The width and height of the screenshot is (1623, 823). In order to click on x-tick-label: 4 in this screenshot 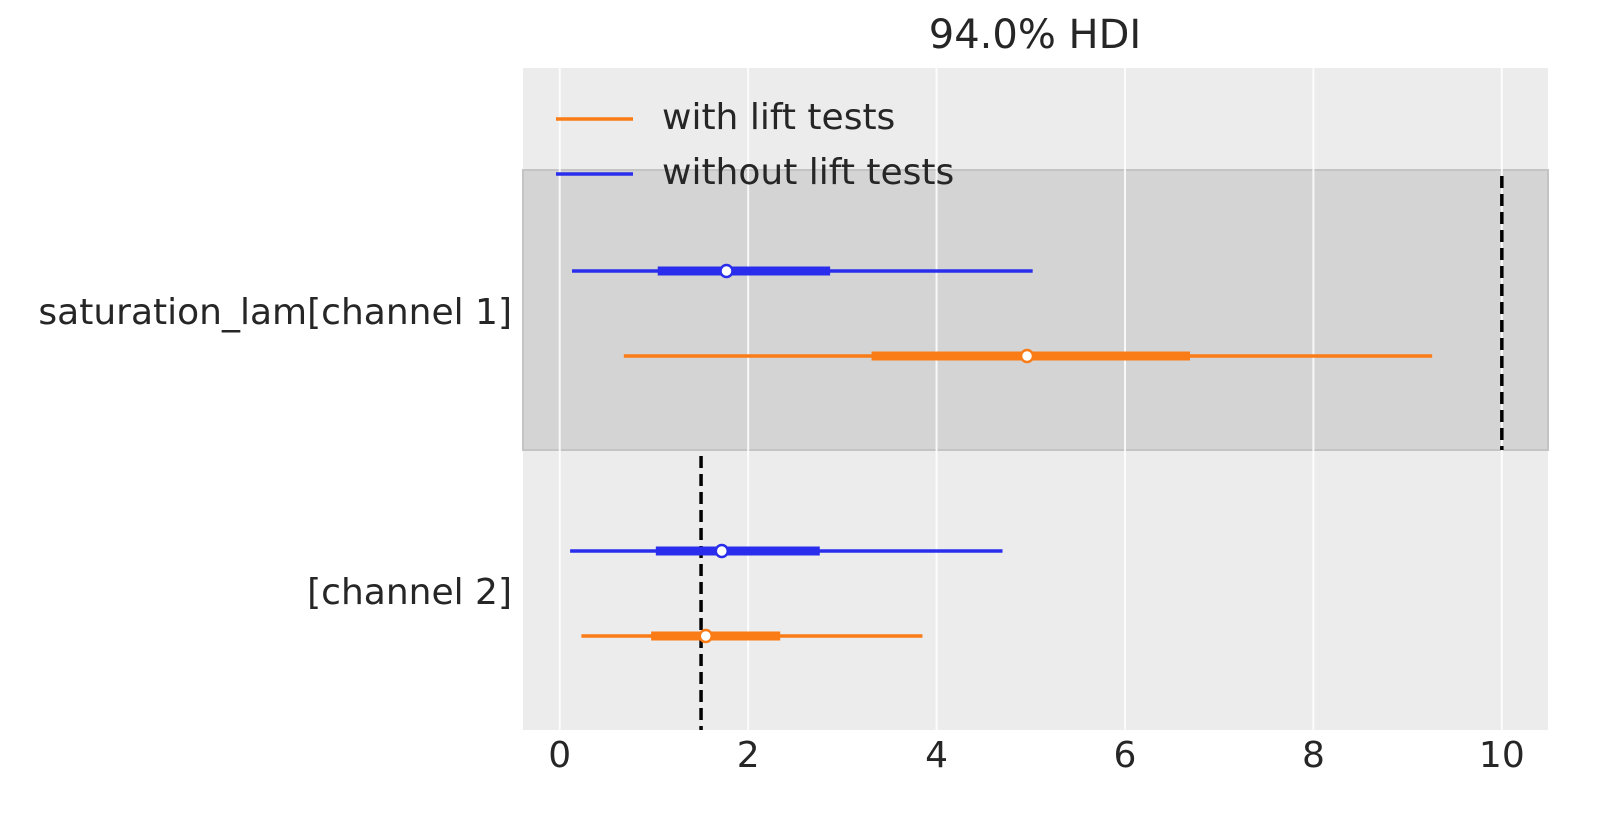, I will do `click(936, 755)`.